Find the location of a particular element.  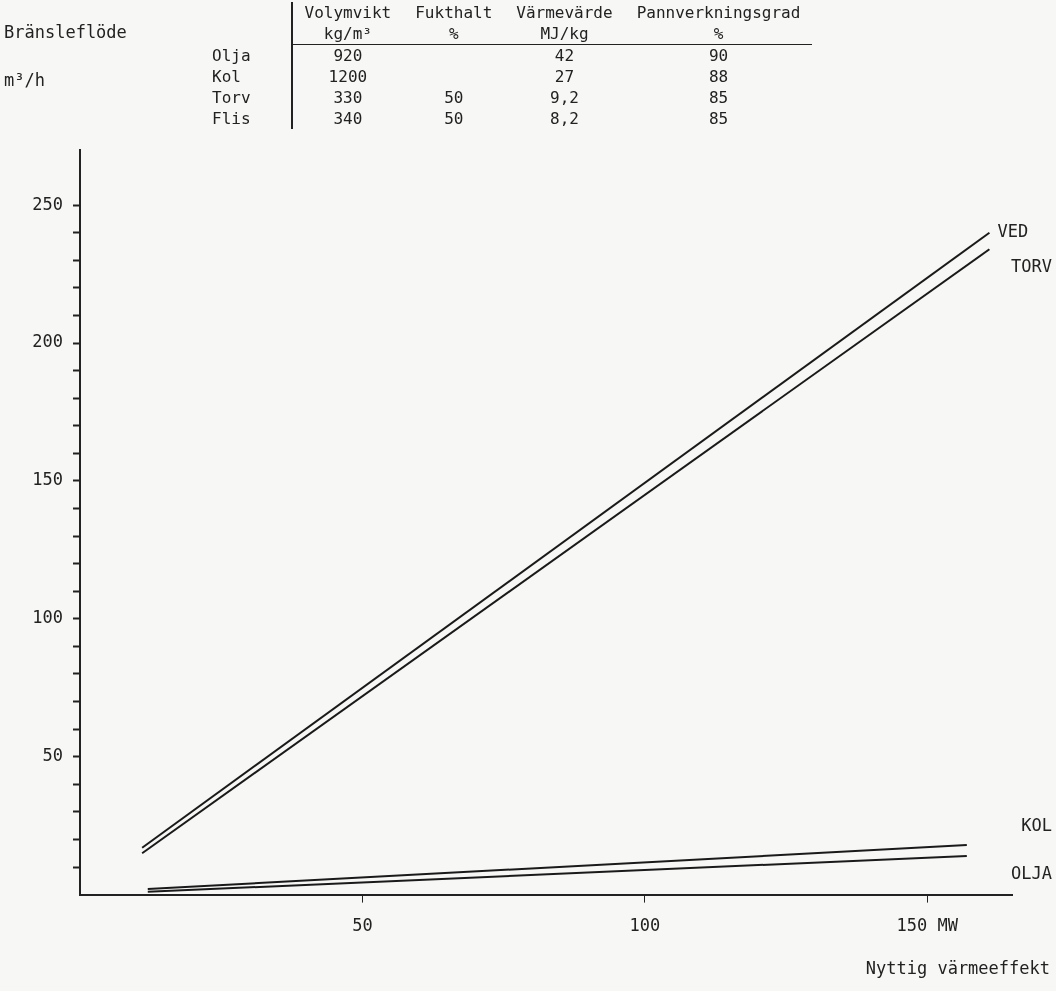

x-tick-label: 50 is located at coordinates (362, 925).